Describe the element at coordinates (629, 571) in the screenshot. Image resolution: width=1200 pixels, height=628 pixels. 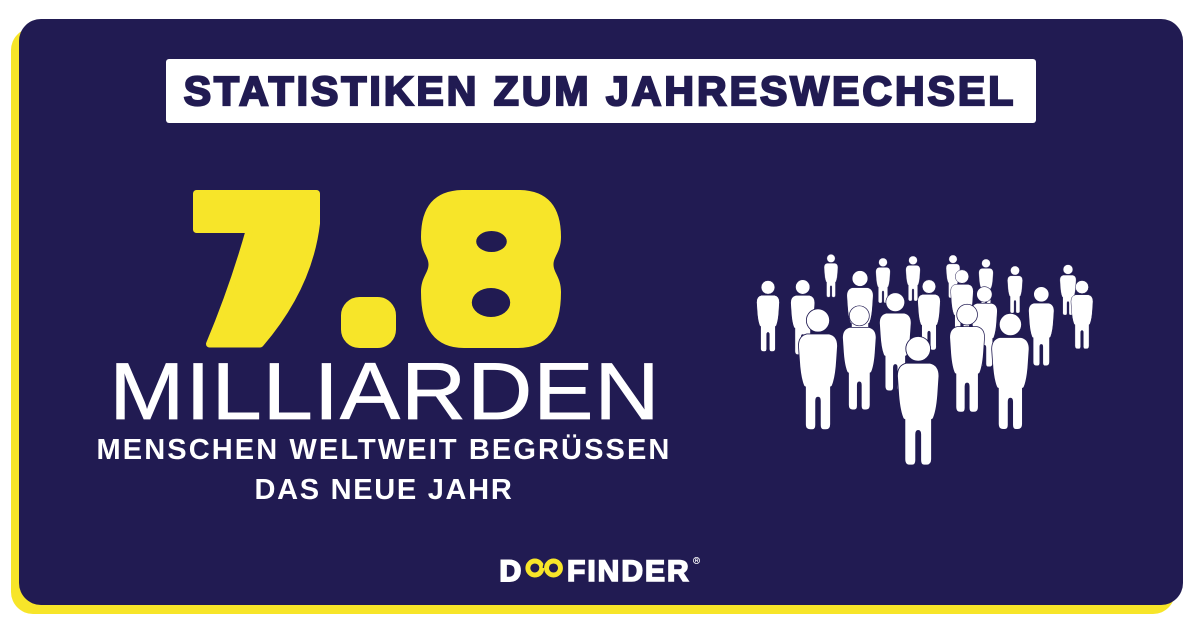
I see `svg-text: FINDER` at that location.